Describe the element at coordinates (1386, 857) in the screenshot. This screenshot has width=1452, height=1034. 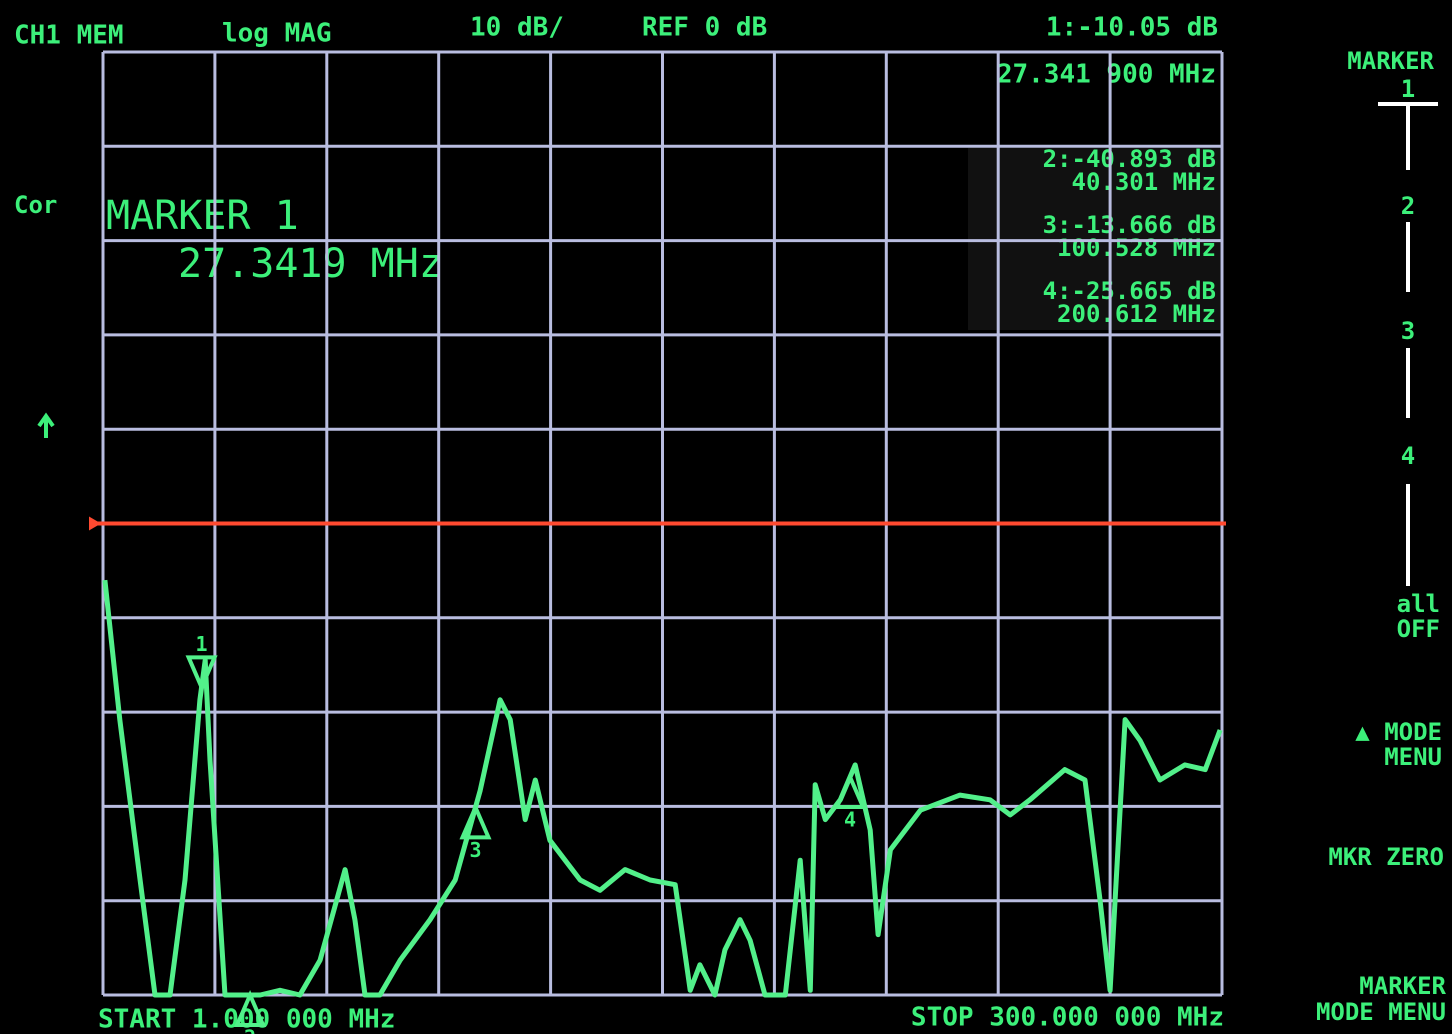
I see `softkey: MKR ZERO` at that location.